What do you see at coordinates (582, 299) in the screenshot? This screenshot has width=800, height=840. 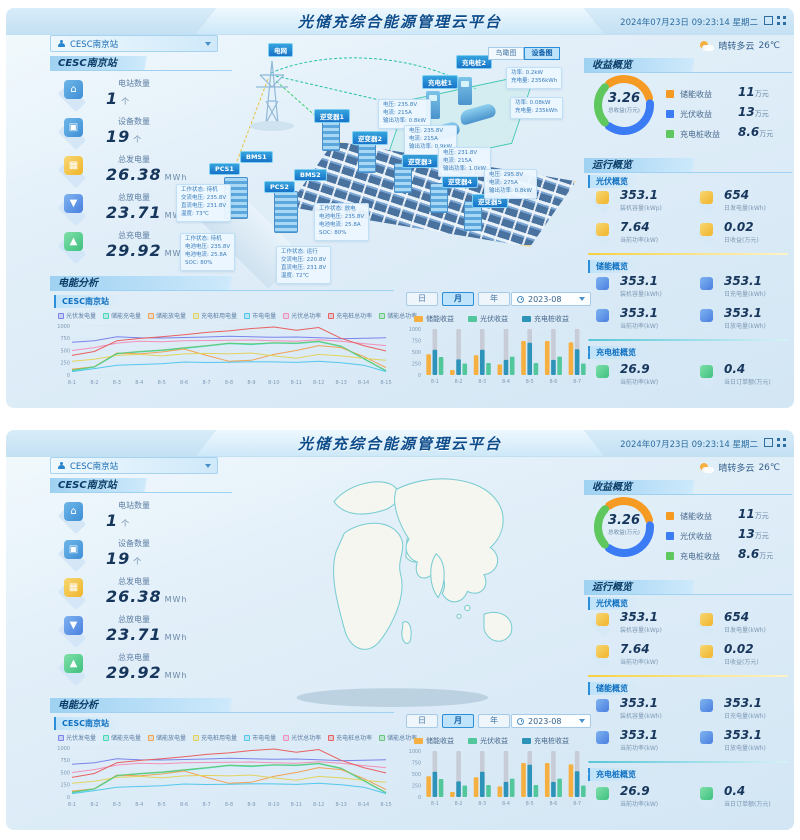 I see `chevron-down-icon` at bounding box center [582, 299].